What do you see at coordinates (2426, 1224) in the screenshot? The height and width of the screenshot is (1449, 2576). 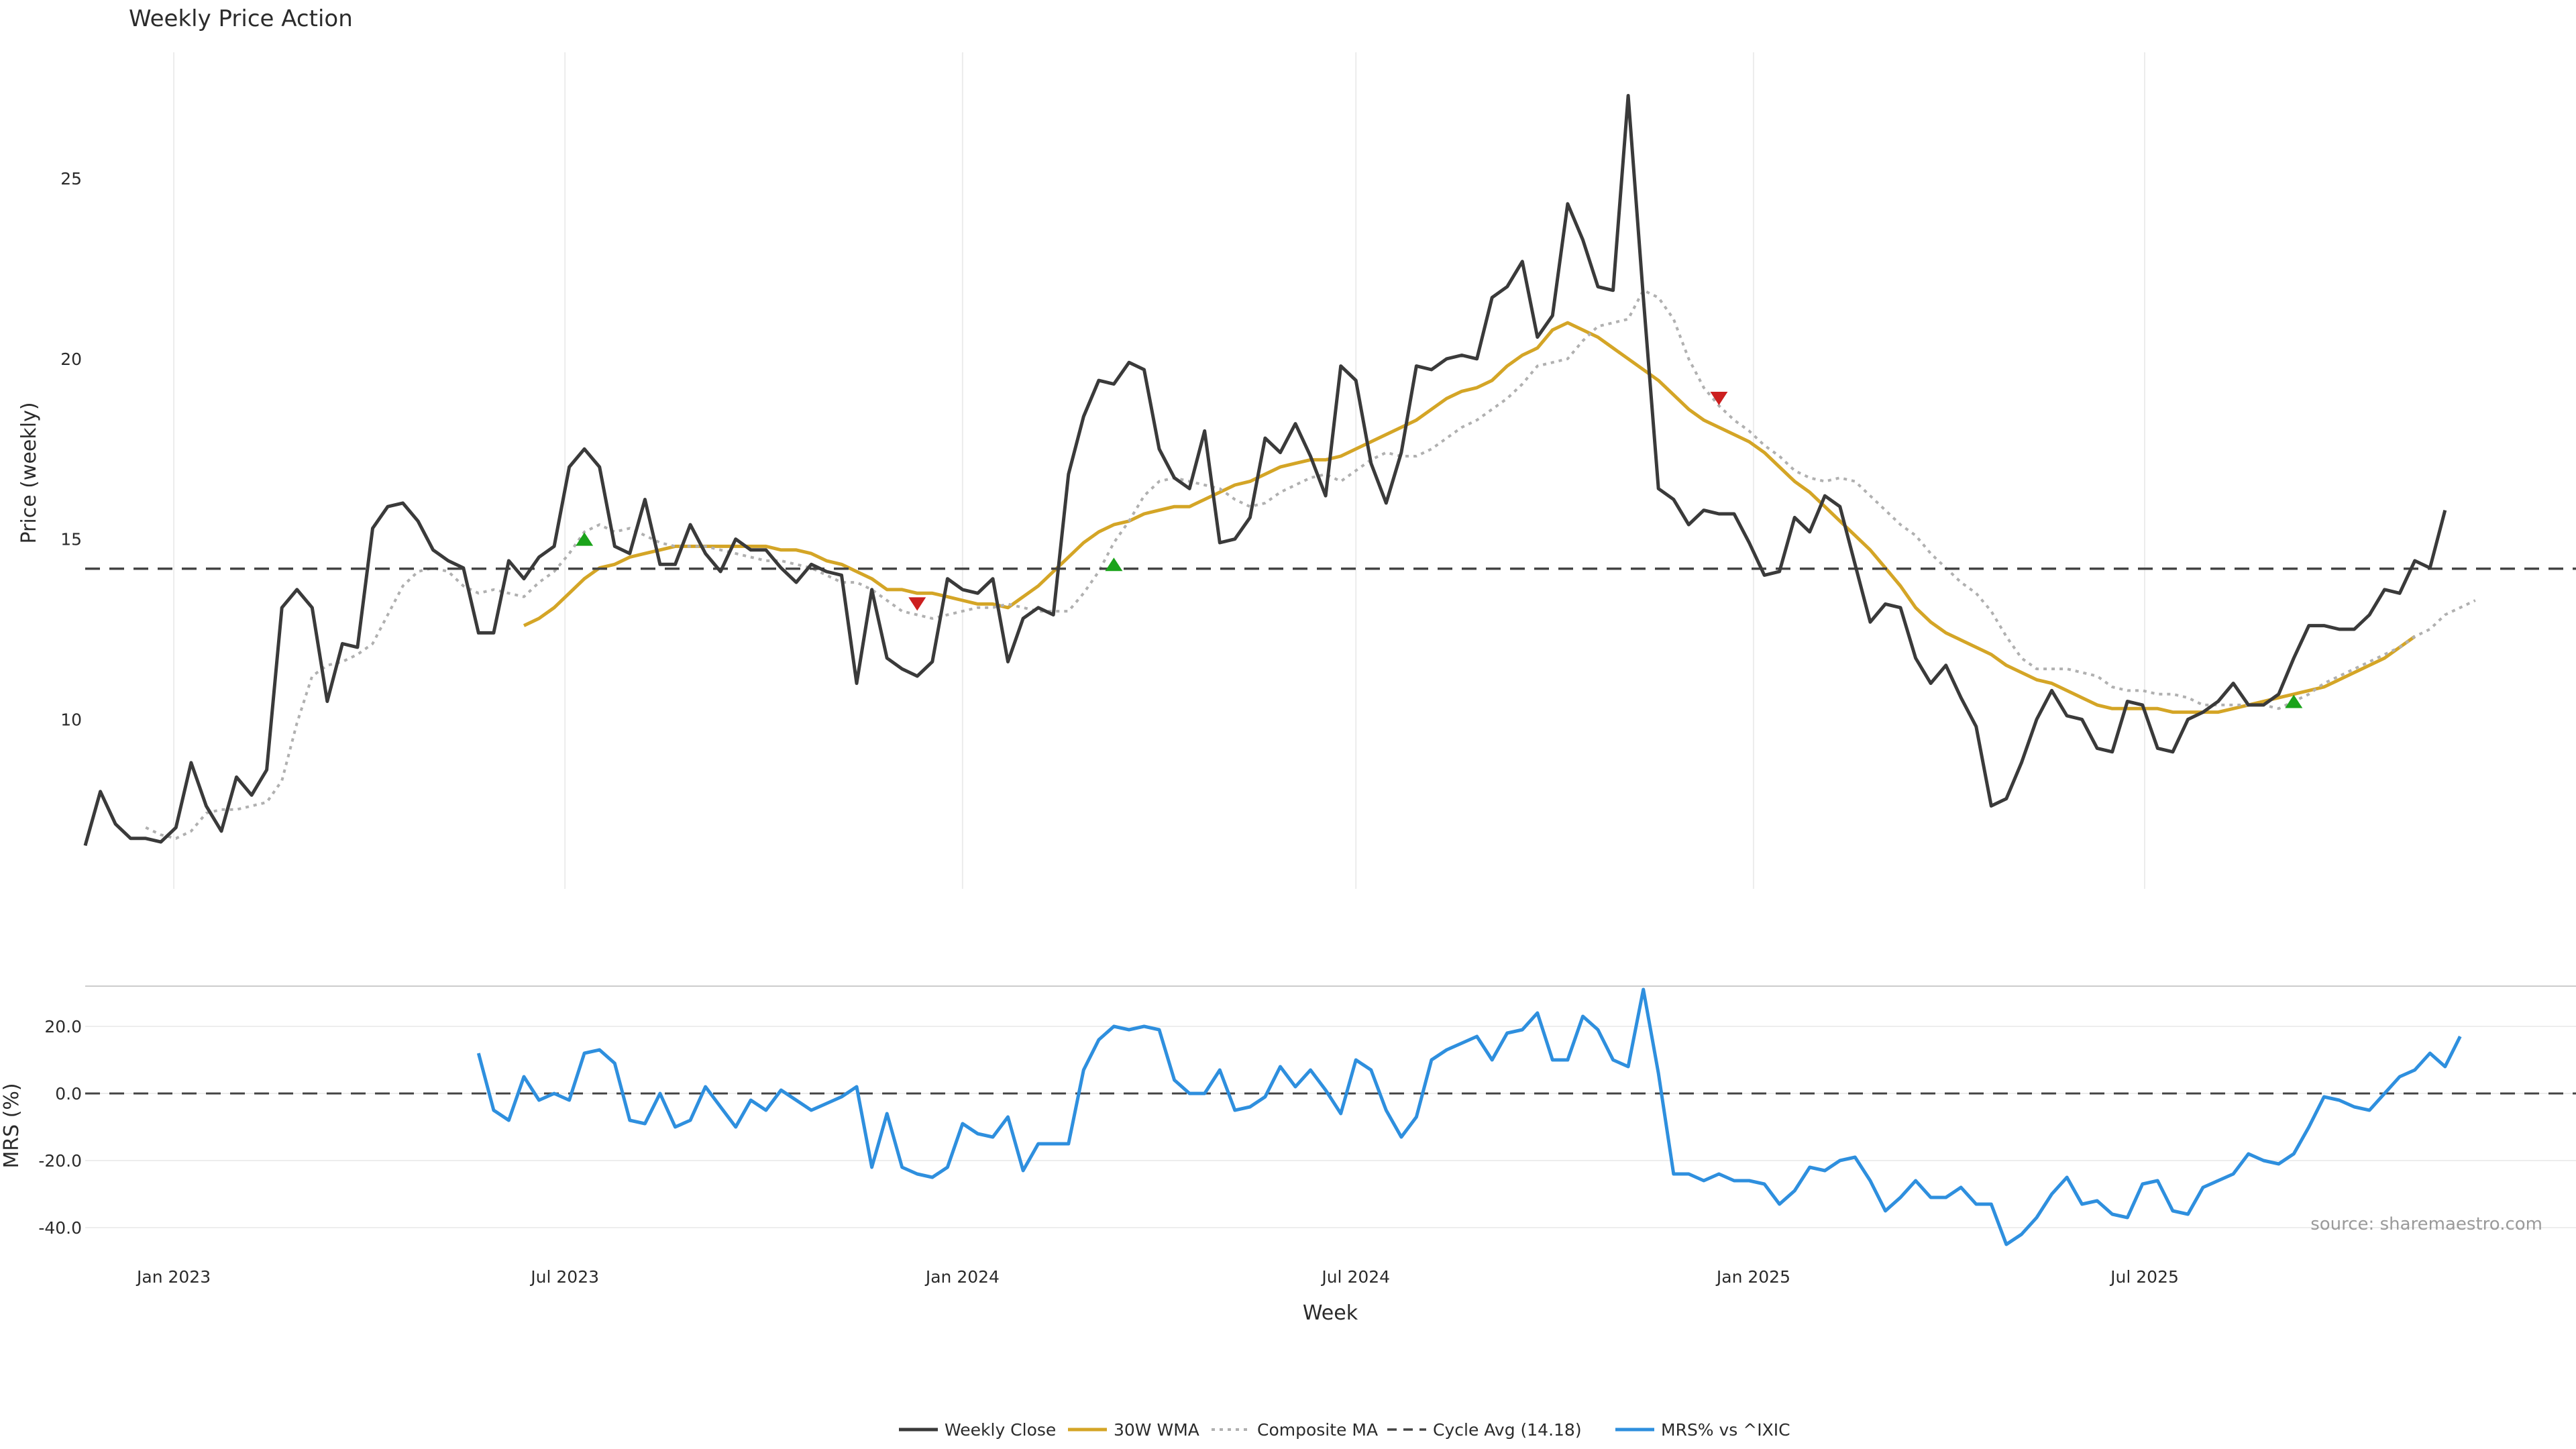 I see `source-note: source: sharemaestro.com` at bounding box center [2426, 1224].